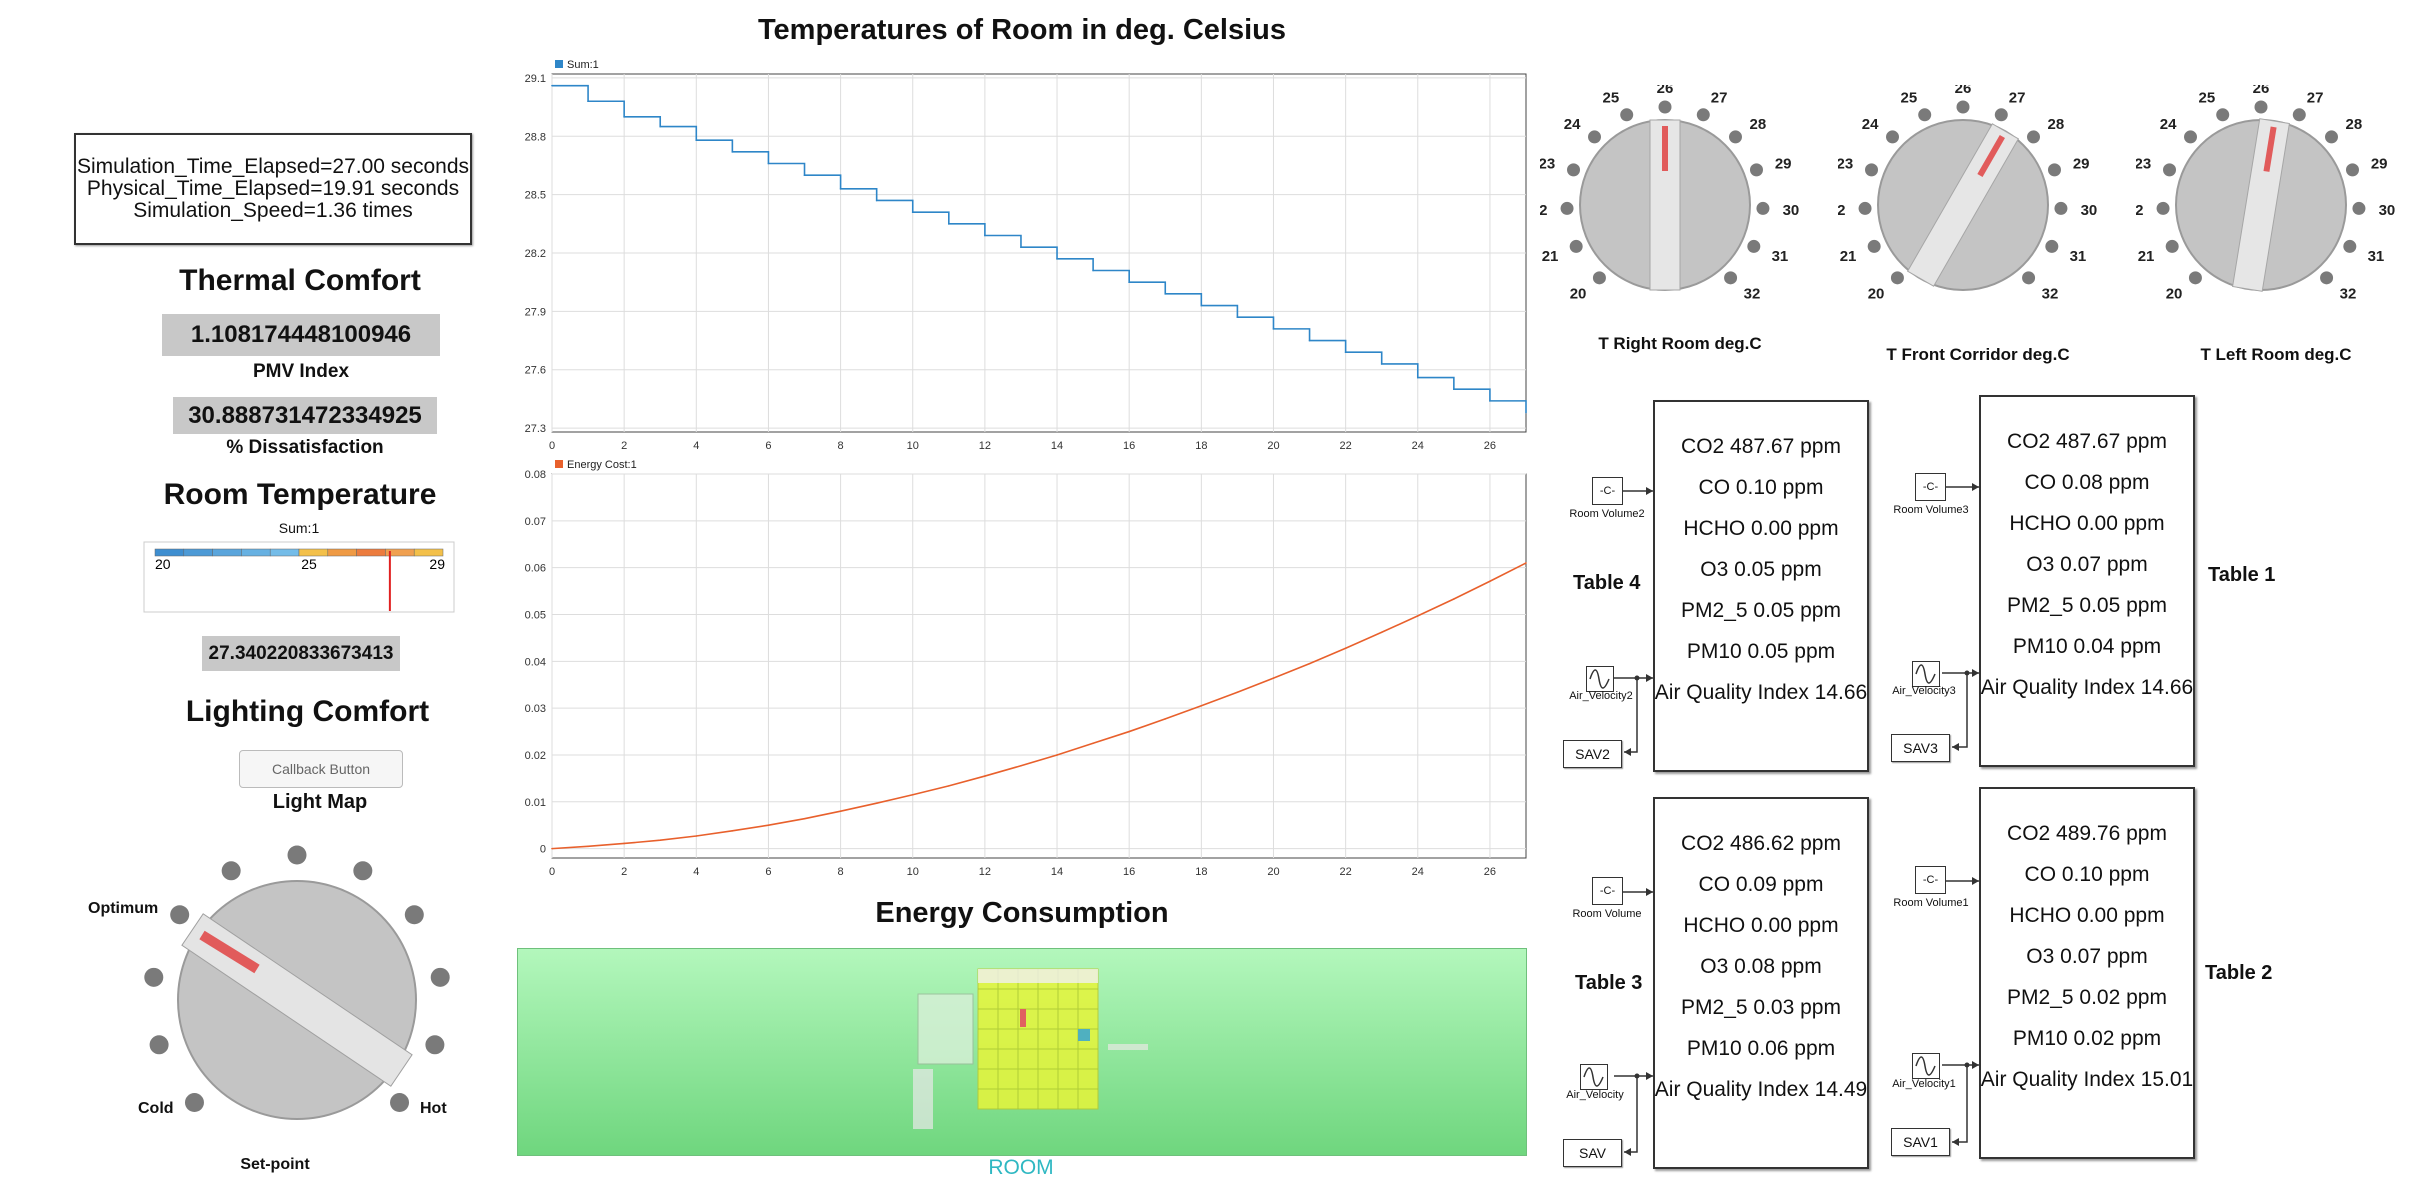  I want to click on y-tick-label: 27.6, so click(535, 371).